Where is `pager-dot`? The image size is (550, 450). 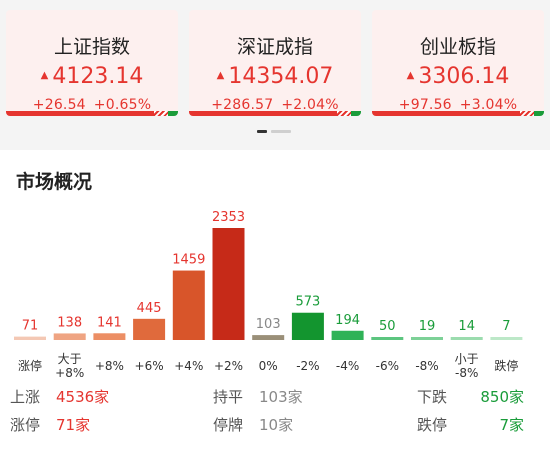 pager-dot is located at coordinates (281, 131).